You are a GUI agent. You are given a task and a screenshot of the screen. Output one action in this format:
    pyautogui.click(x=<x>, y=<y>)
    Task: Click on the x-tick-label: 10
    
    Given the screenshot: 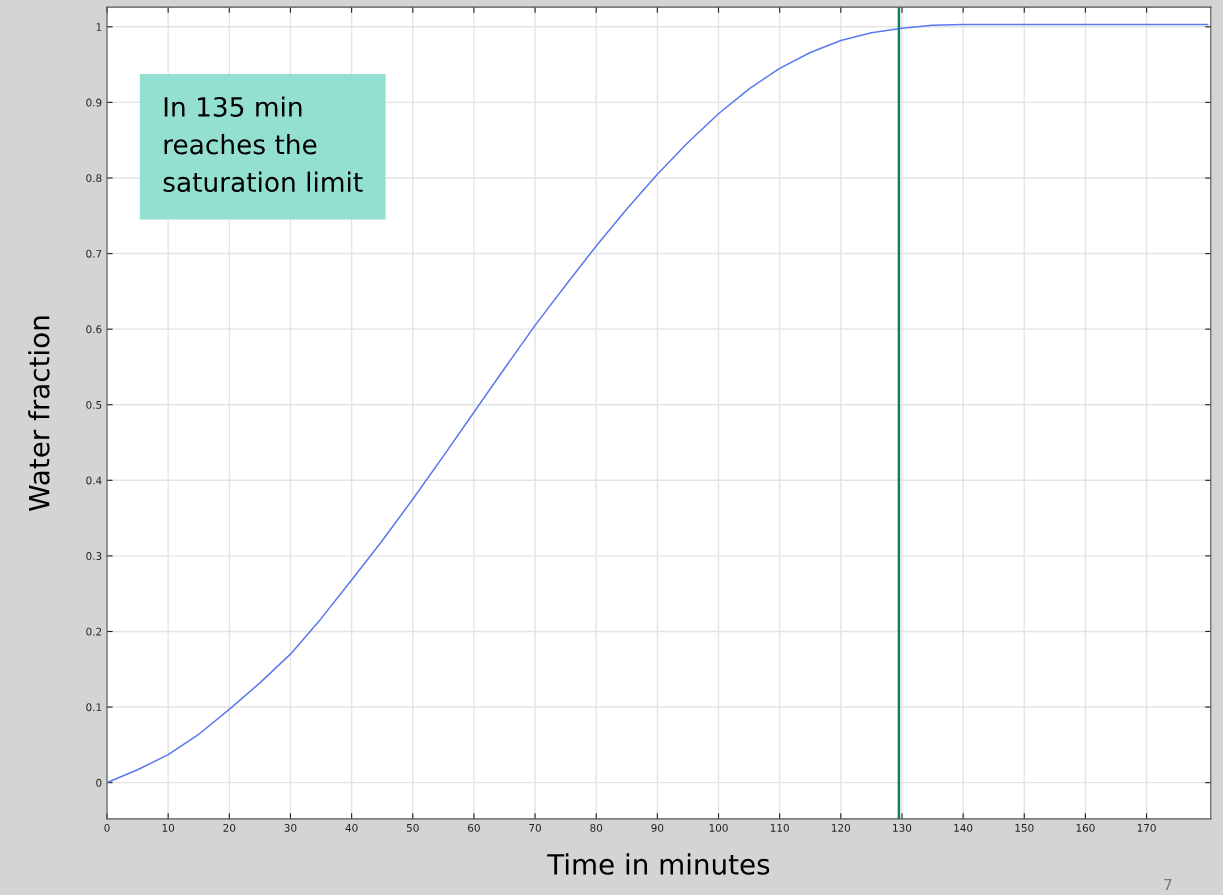 What is the action you would take?
    pyautogui.click(x=168, y=827)
    